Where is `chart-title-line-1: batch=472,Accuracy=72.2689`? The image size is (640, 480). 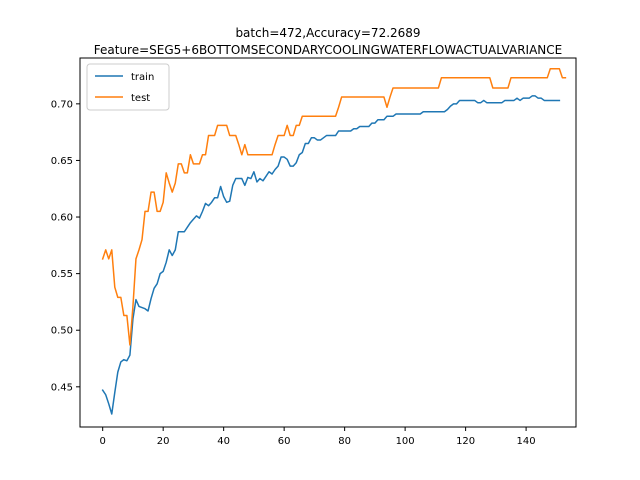
chart-title-line-1: batch=472,Accuracy=72.2689 is located at coordinates (327, 33).